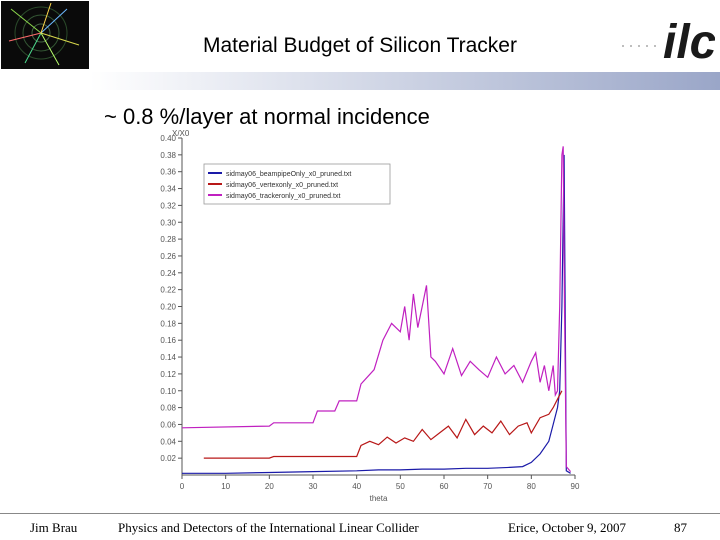  Describe the element at coordinates (379, 498) in the screenshot. I see `x-axis-label: theta` at that location.